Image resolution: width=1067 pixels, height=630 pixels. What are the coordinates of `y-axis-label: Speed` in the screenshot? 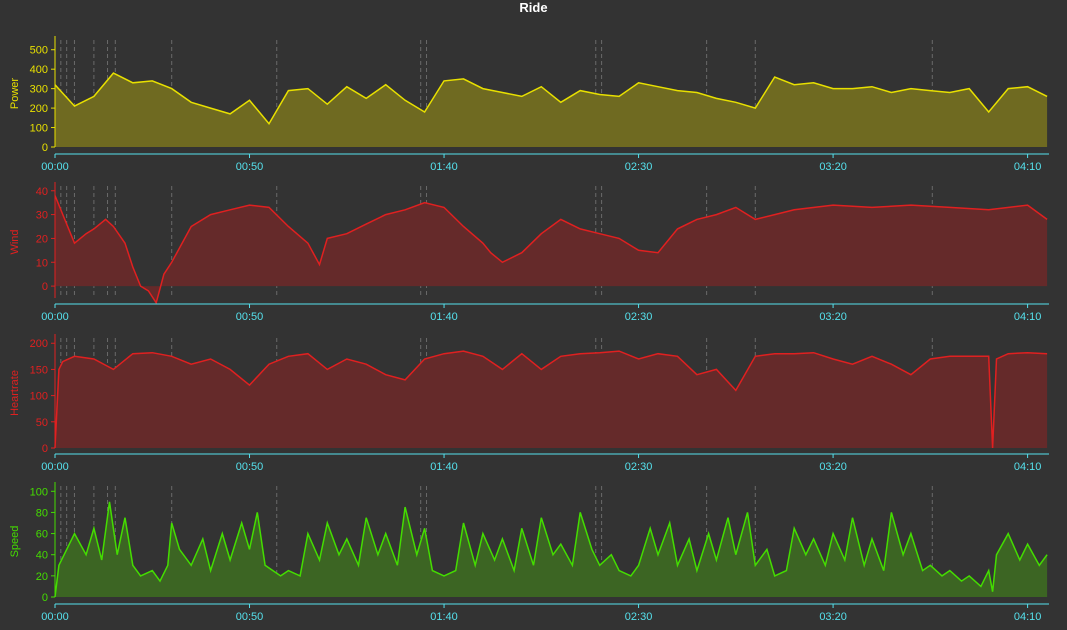 It's located at (15, 542).